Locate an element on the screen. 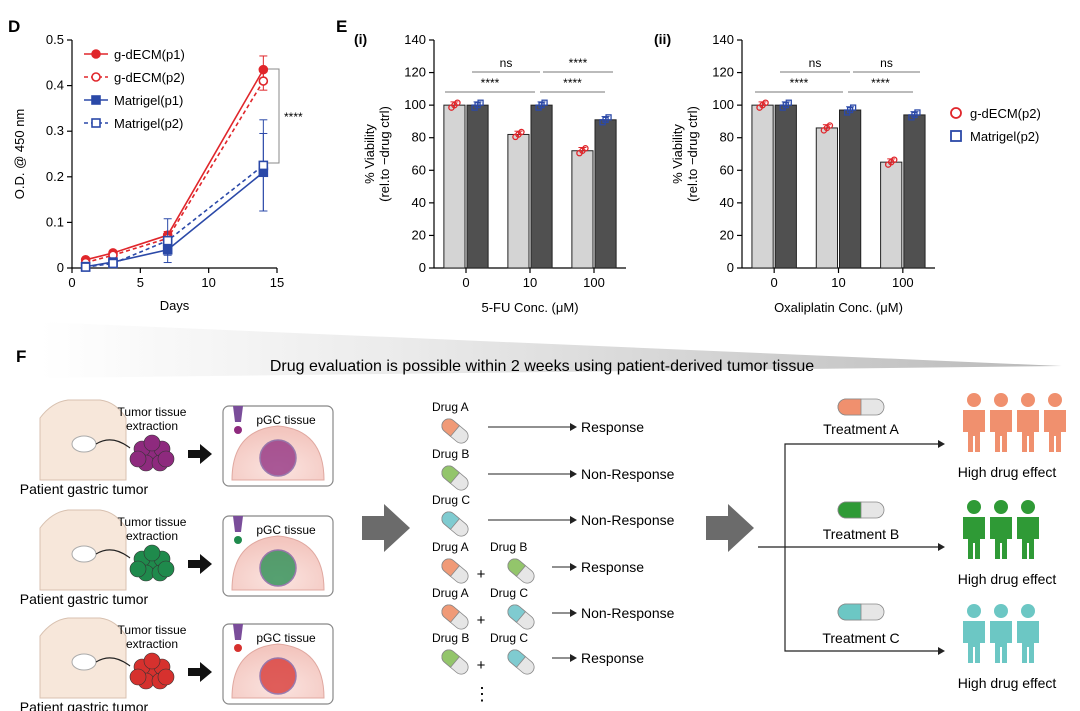 This screenshot has width=1080, height=711. x-tick-label: 100 is located at coordinates (594, 282).